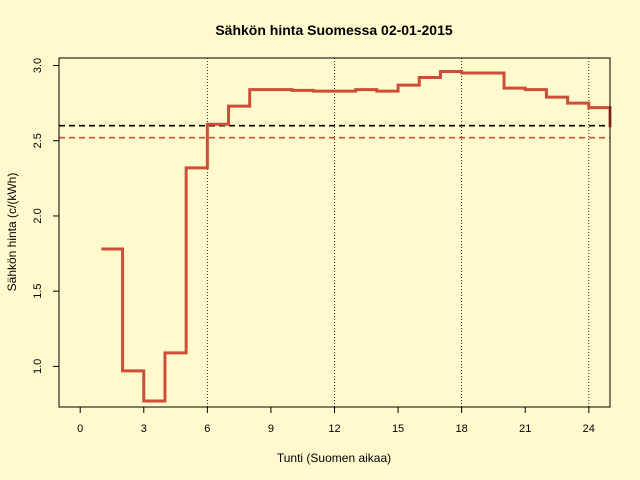  I want to click on chart-title: Sähkön hinta Suomessa 02-01-2015, so click(334, 30).